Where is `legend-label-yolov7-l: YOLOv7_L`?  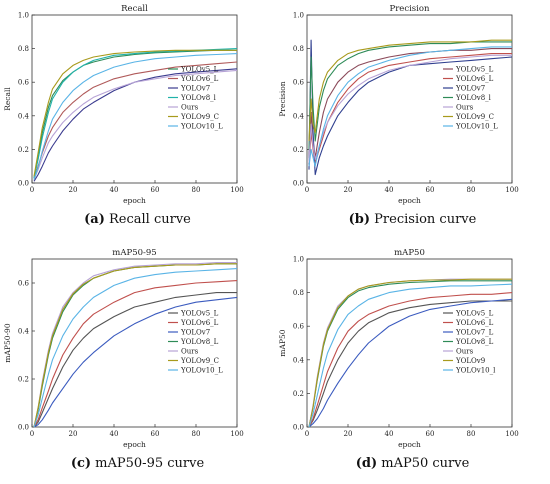 legend-label-yolov7-l: YOLOv7_L is located at coordinates (474, 333).